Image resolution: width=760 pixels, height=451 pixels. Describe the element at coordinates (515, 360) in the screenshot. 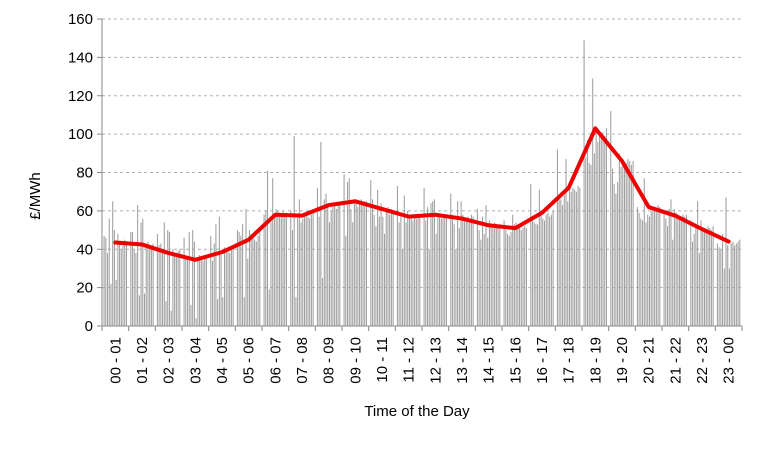

I see `x-tick-label: 15 - 16` at that location.